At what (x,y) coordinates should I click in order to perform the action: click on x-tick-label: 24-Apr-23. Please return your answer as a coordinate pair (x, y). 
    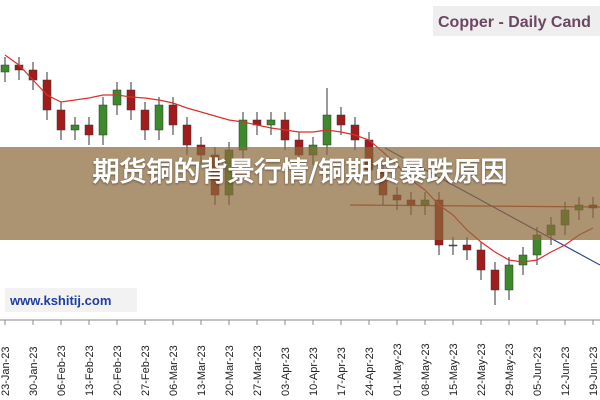
    Looking at the image, I should click on (370, 371).